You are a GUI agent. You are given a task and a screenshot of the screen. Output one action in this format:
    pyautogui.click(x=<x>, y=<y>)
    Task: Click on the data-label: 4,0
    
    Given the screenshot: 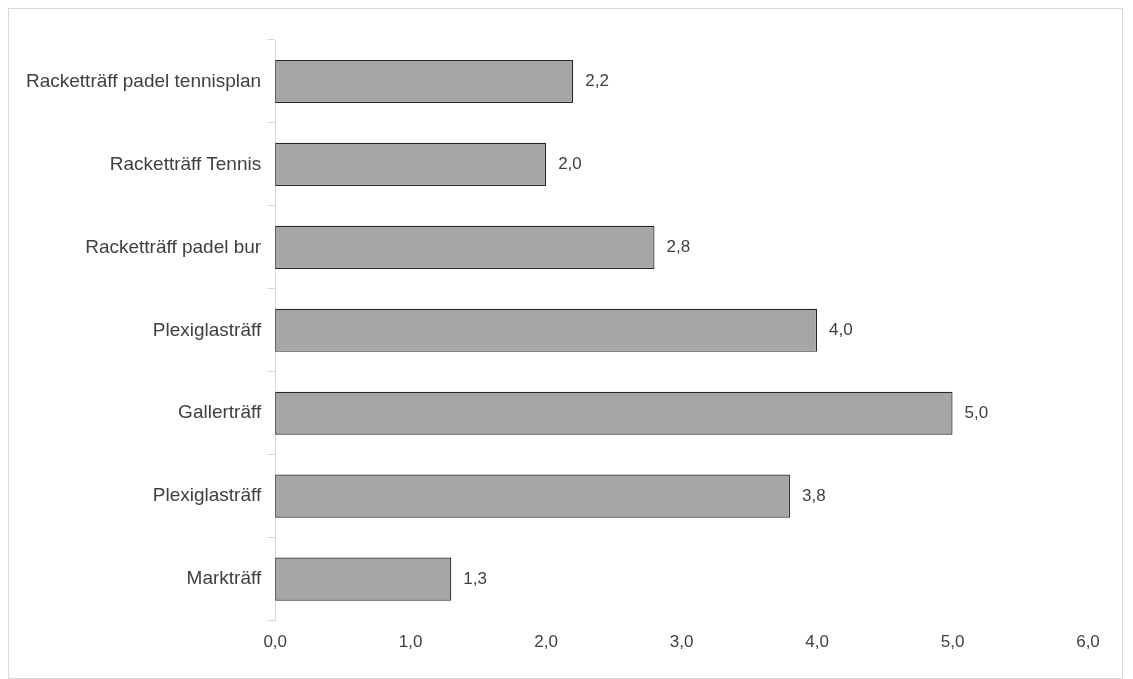 What is the action you would take?
    pyautogui.click(x=841, y=329)
    